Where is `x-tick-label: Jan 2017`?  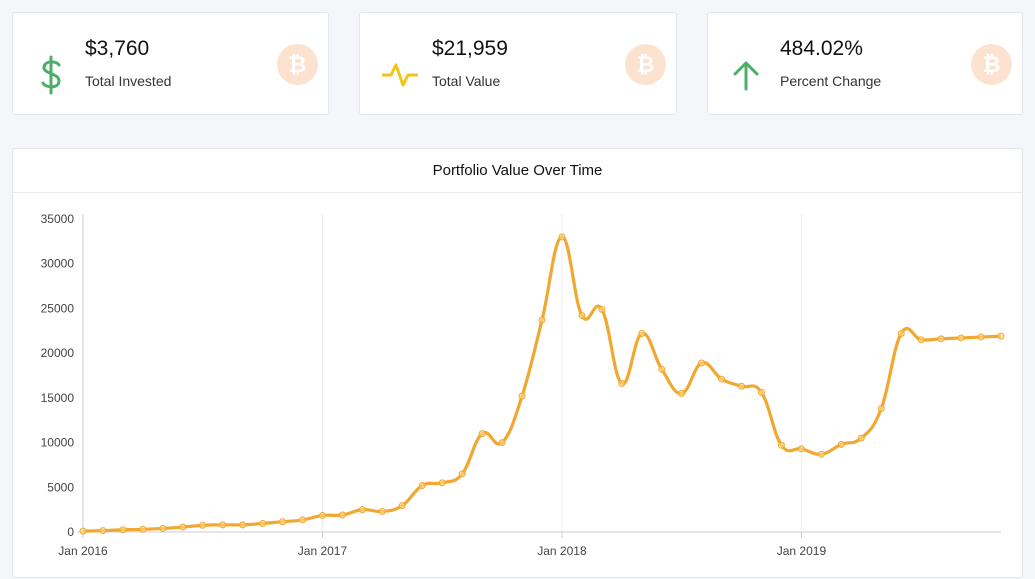 x-tick-label: Jan 2017 is located at coordinates (323, 551).